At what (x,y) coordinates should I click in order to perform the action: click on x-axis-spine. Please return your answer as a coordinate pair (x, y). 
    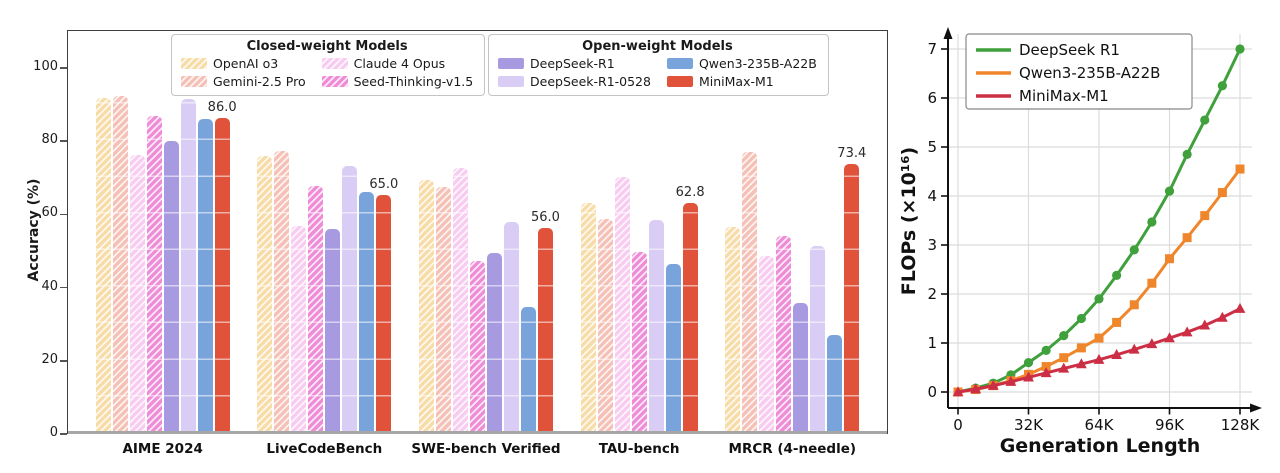
    Looking at the image, I should click on (477, 432).